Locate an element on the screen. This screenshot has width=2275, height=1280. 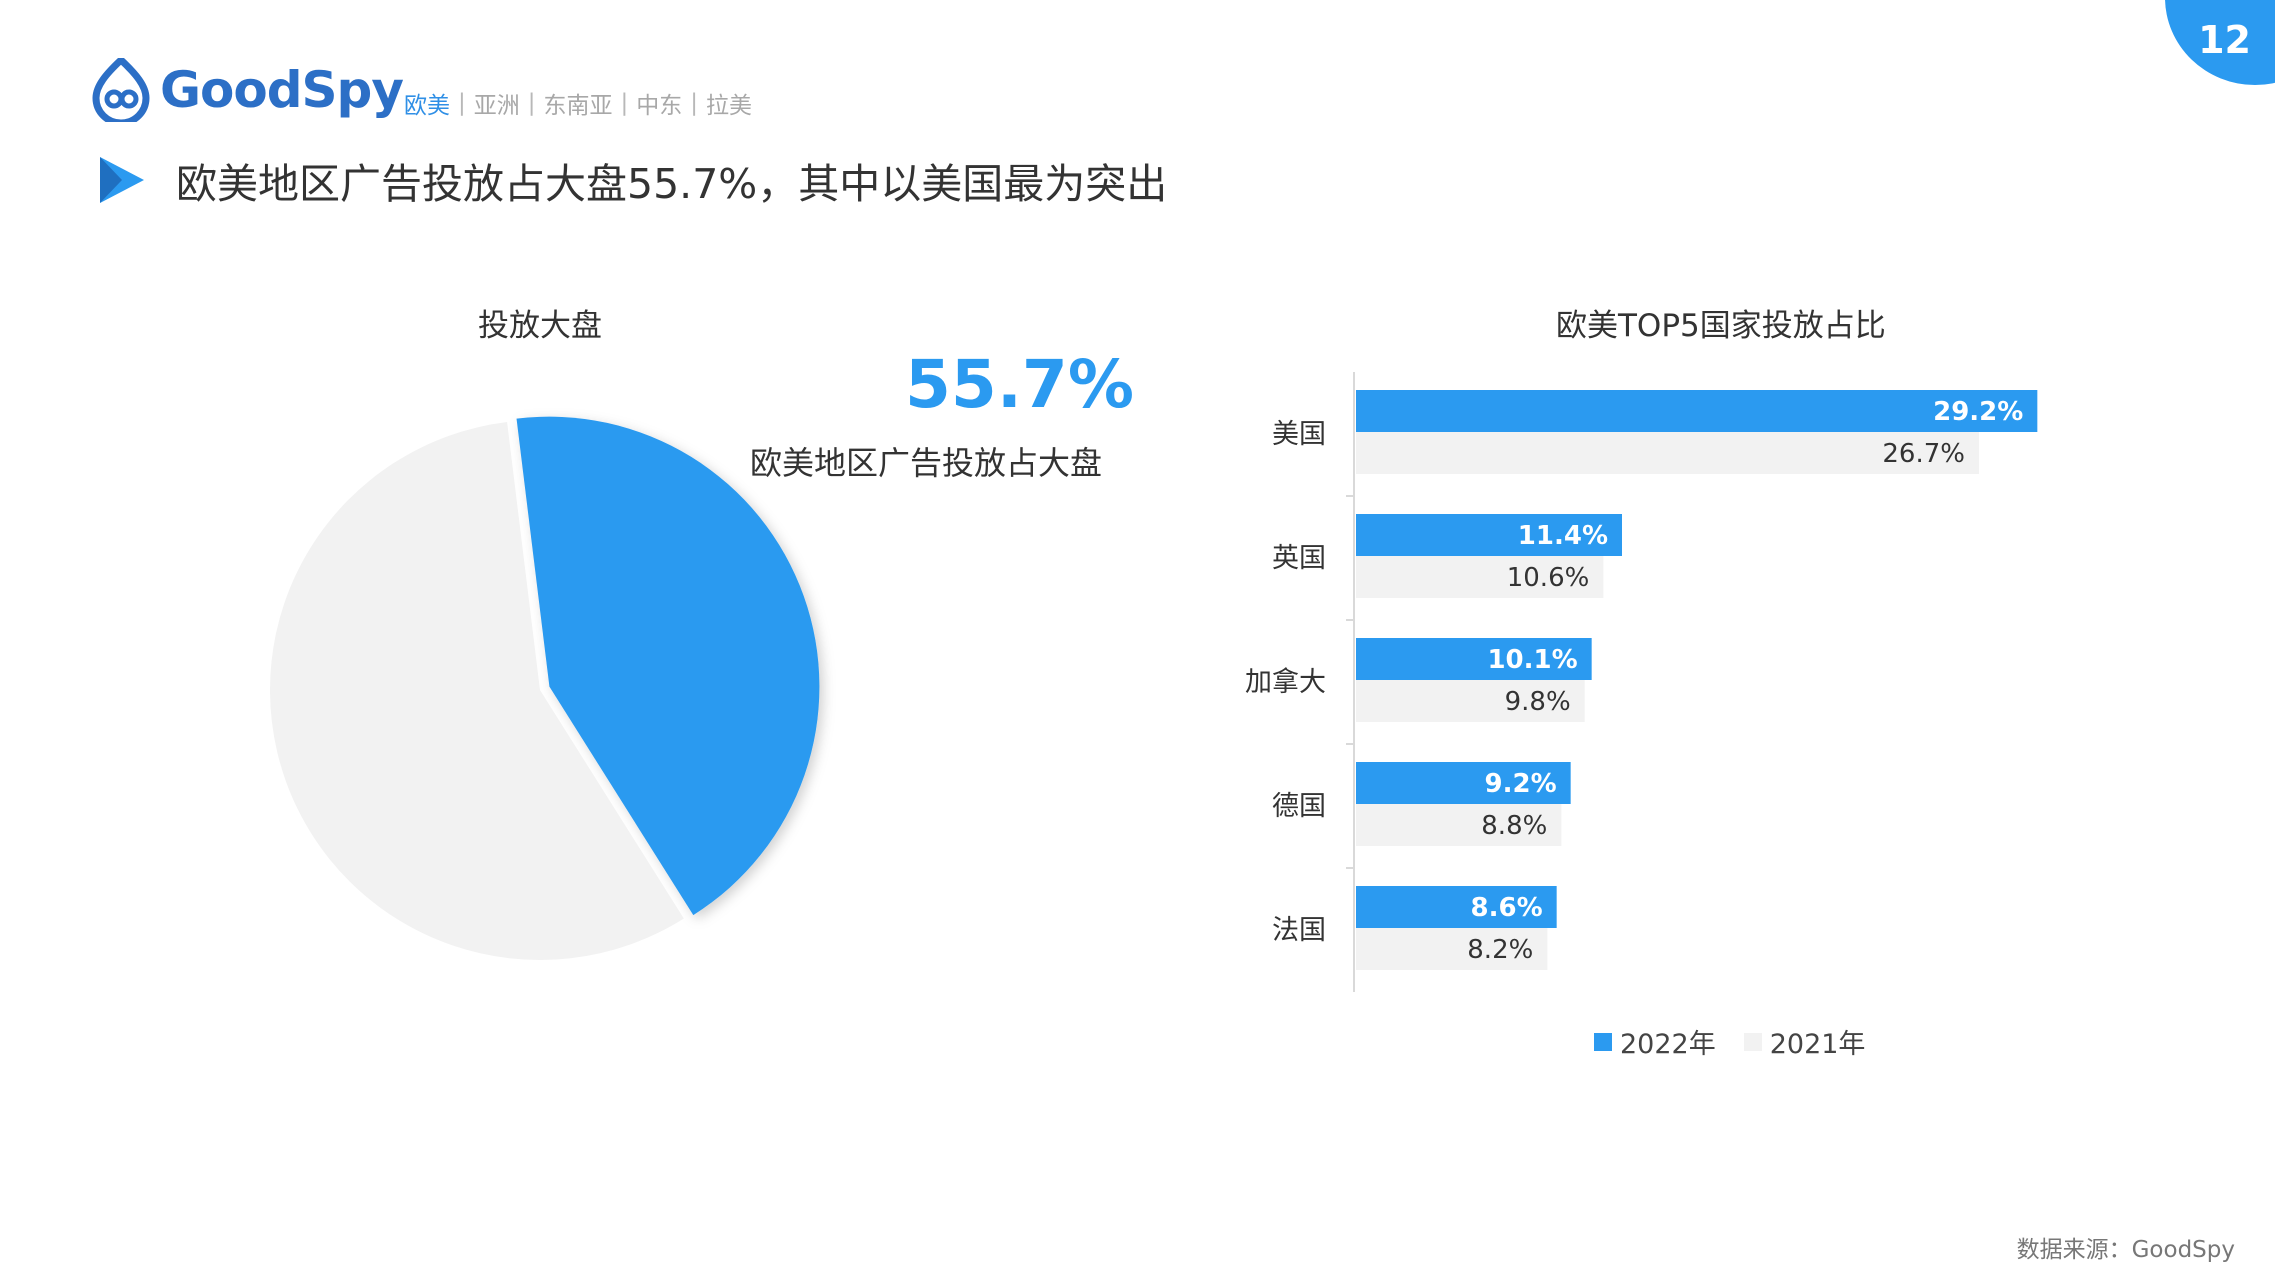
goodspy-logo-icon is located at coordinates (121, 90).